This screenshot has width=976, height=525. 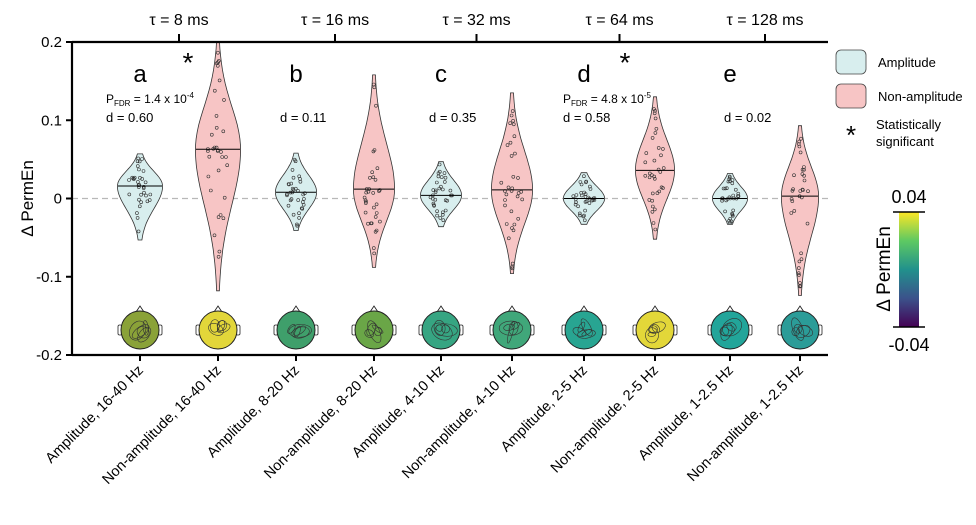 I want to click on top-tick-label: τ = 8 ms, so click(x=178, y=20).